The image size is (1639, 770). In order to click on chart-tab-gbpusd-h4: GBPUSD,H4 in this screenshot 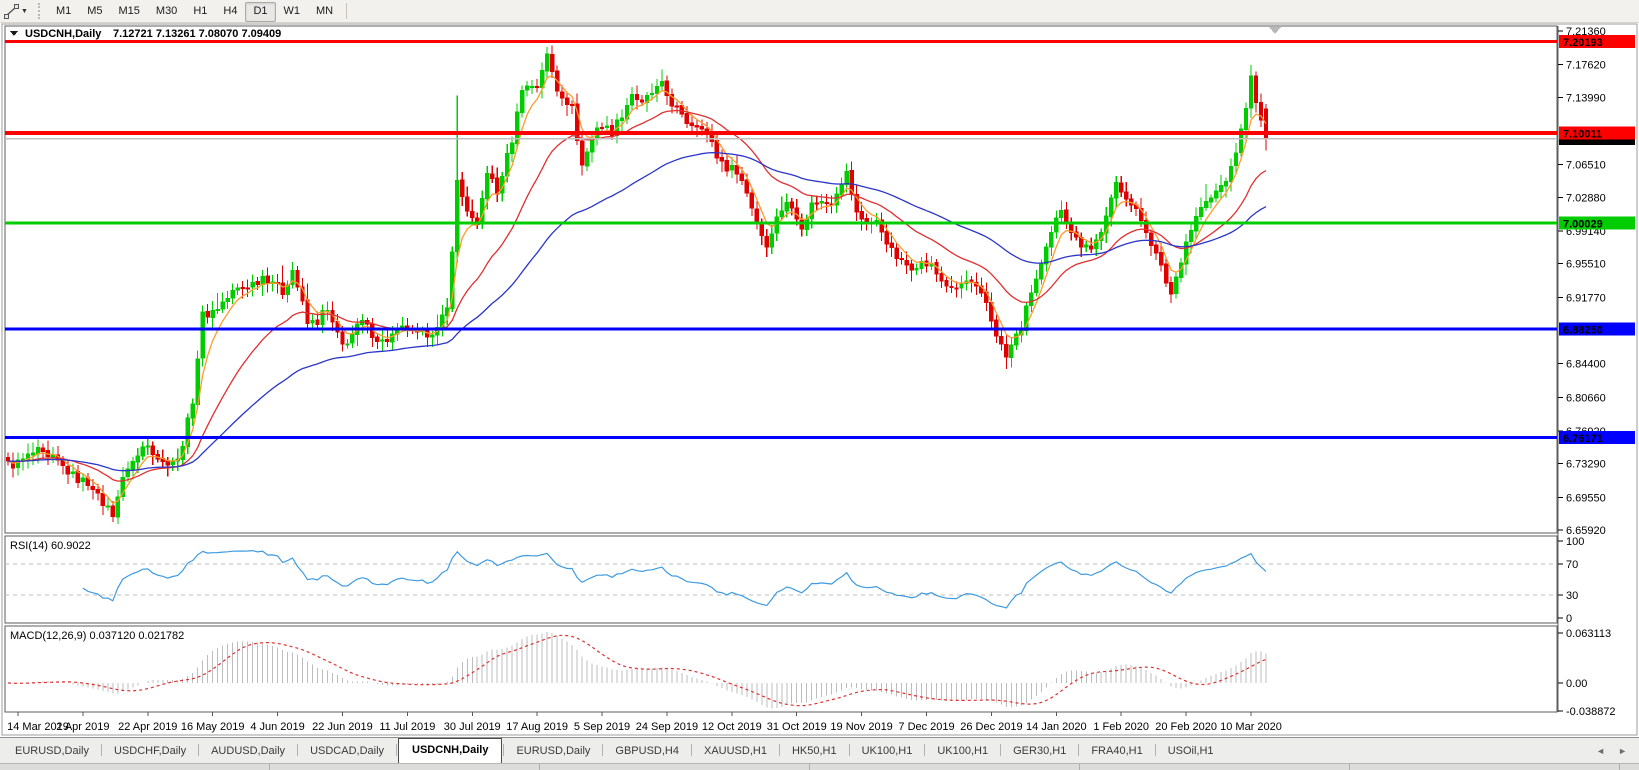, I will do `click(647, 751)`.